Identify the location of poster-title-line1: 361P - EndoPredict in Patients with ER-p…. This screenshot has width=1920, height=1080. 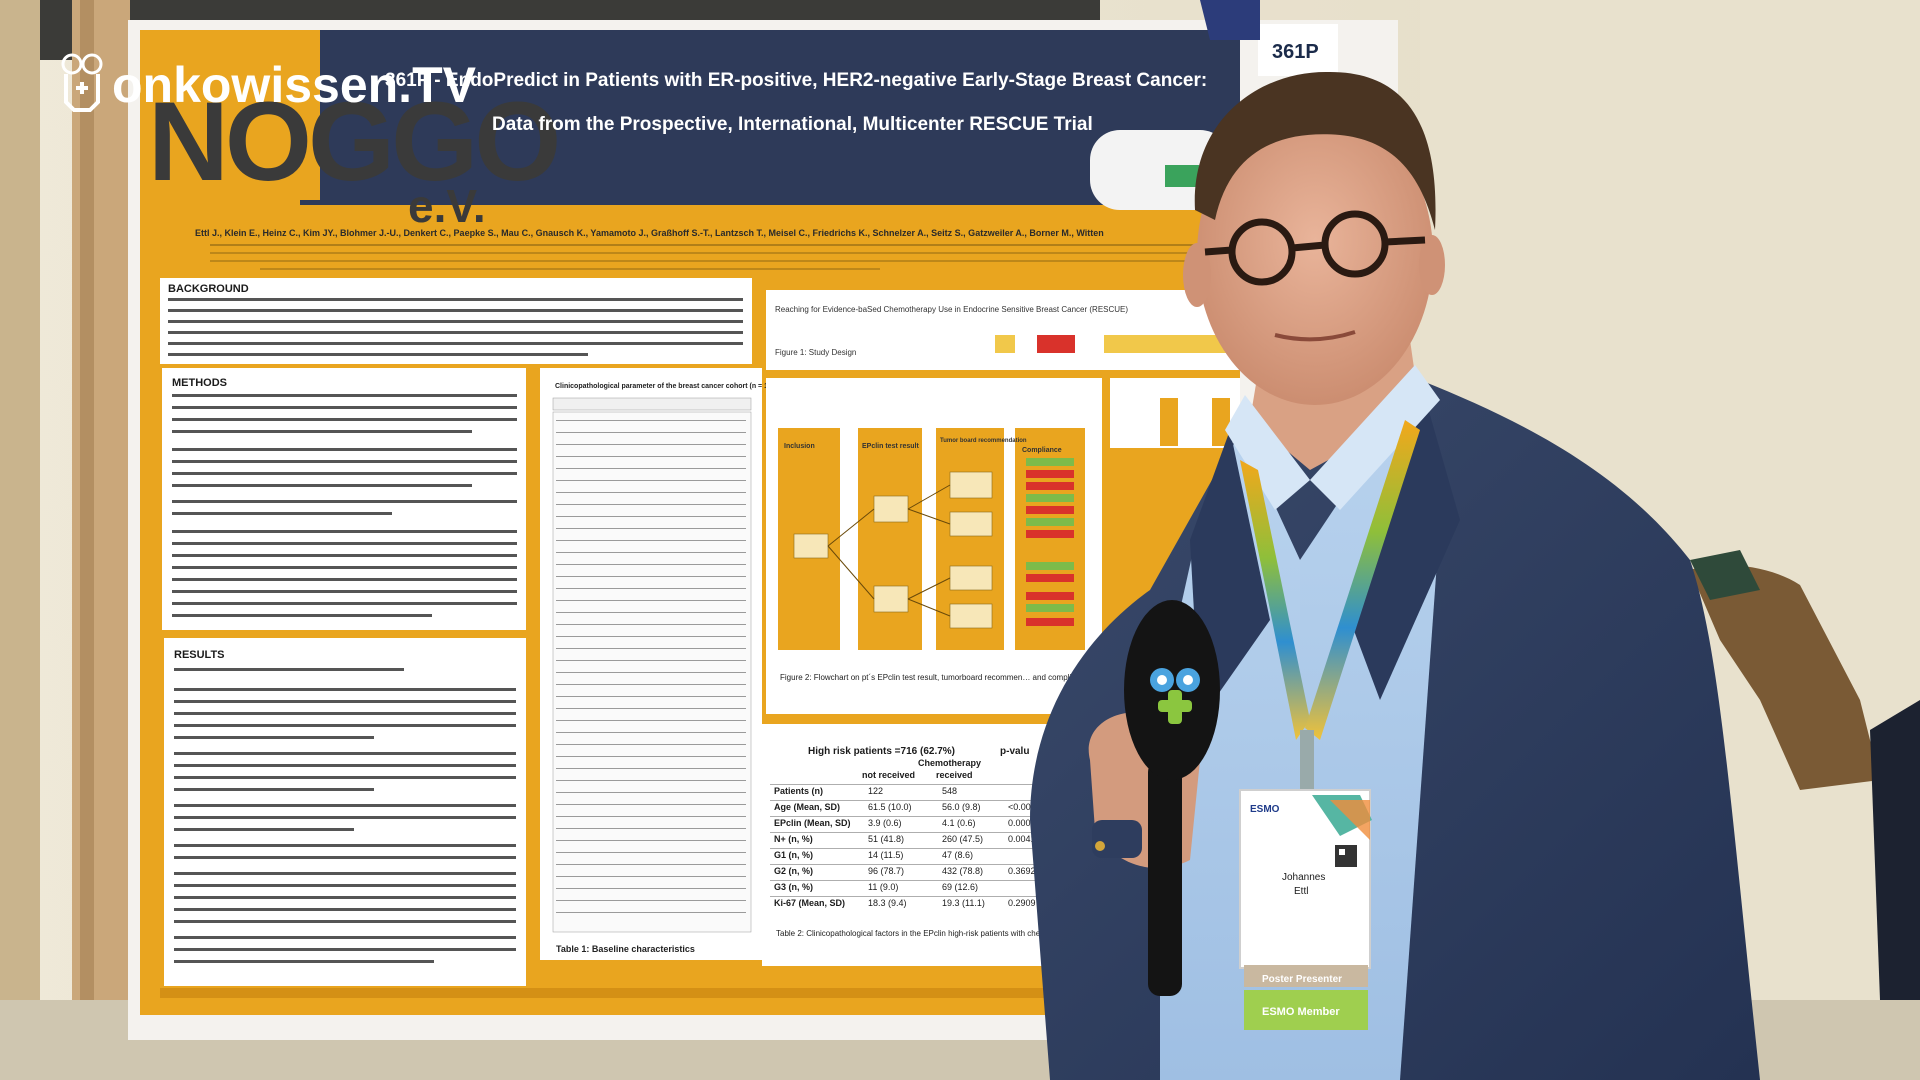
(796, 80).